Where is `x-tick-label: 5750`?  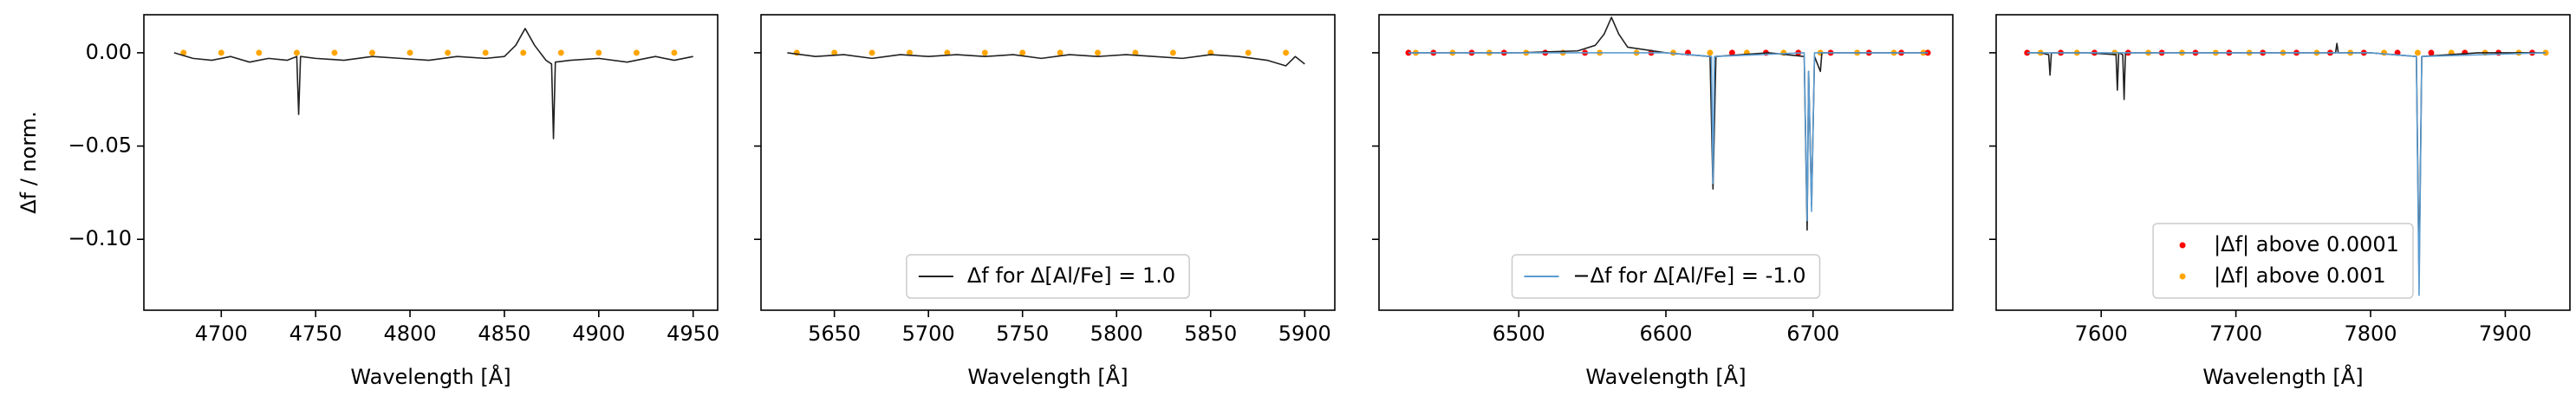
x-tick-label: 5750 is located at coordinates (1022, 333).